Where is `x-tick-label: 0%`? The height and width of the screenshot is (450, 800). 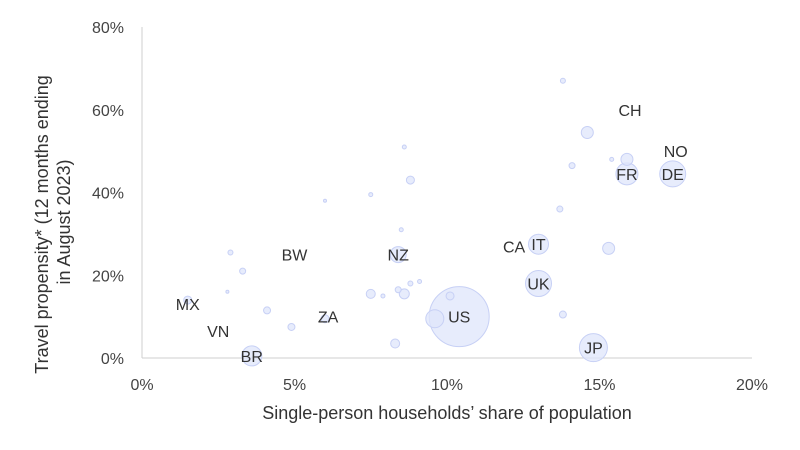
x-tick-label: 0% is located at coordinates (141, 385).